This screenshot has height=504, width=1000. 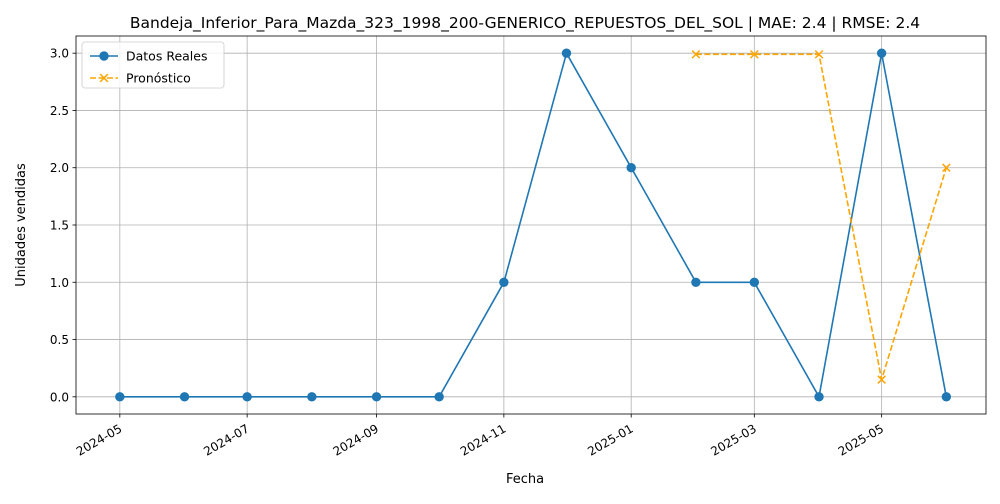 I want to click on y-tick-label: 2.5, so click(x=59, y=111).